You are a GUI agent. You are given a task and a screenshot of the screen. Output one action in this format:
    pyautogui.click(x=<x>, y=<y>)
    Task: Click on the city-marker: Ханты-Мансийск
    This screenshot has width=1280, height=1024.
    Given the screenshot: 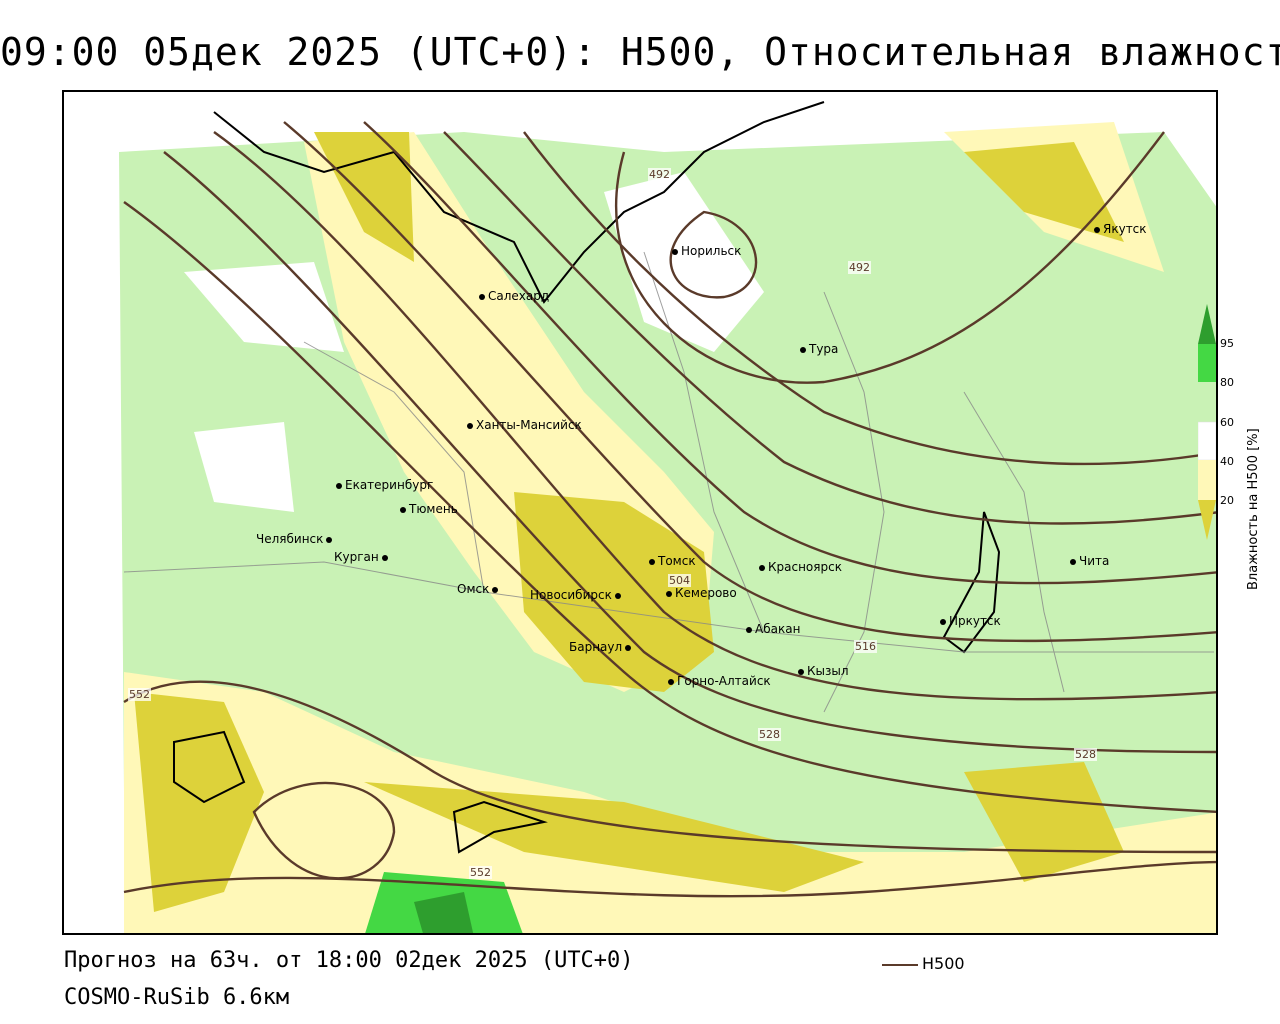 What is the action you would take?
    pyautogui.click(x=524, y=425)
    